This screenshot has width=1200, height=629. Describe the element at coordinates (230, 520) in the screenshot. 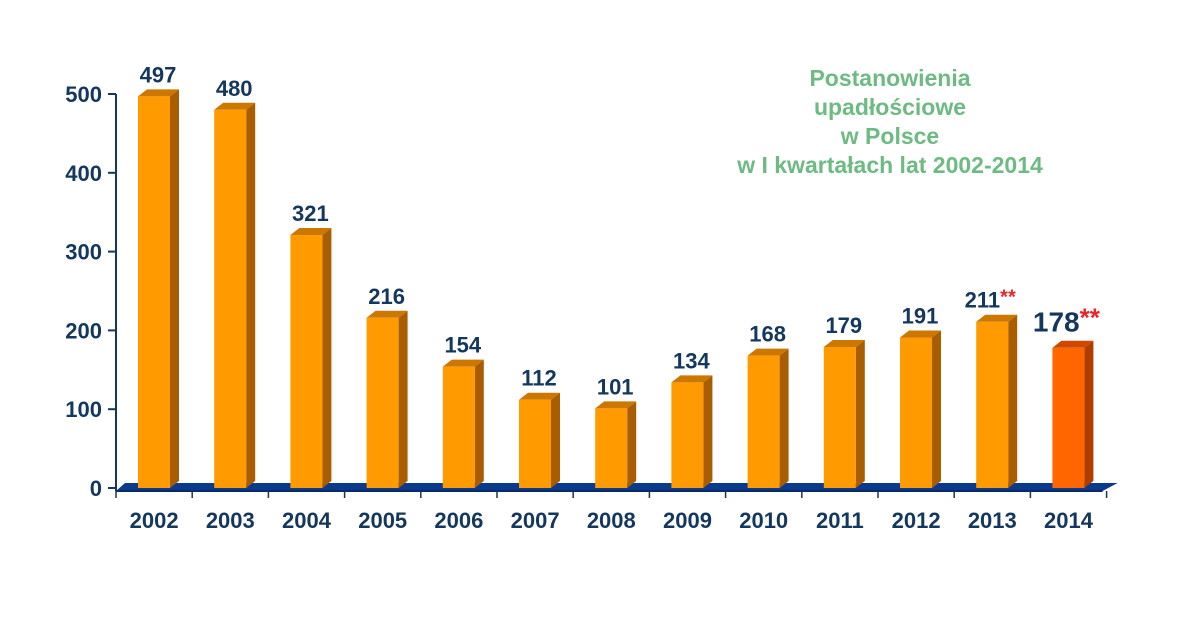

I see `x-tick-label: 2003` at that location.